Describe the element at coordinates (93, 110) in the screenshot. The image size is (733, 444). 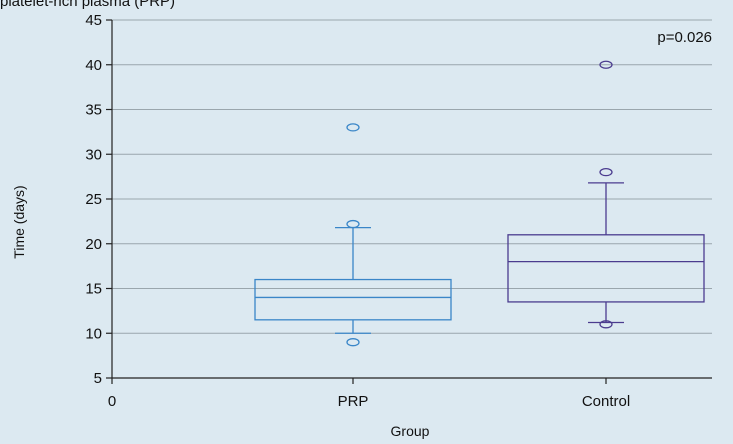
I see `y-tick-label: 35` at that location.